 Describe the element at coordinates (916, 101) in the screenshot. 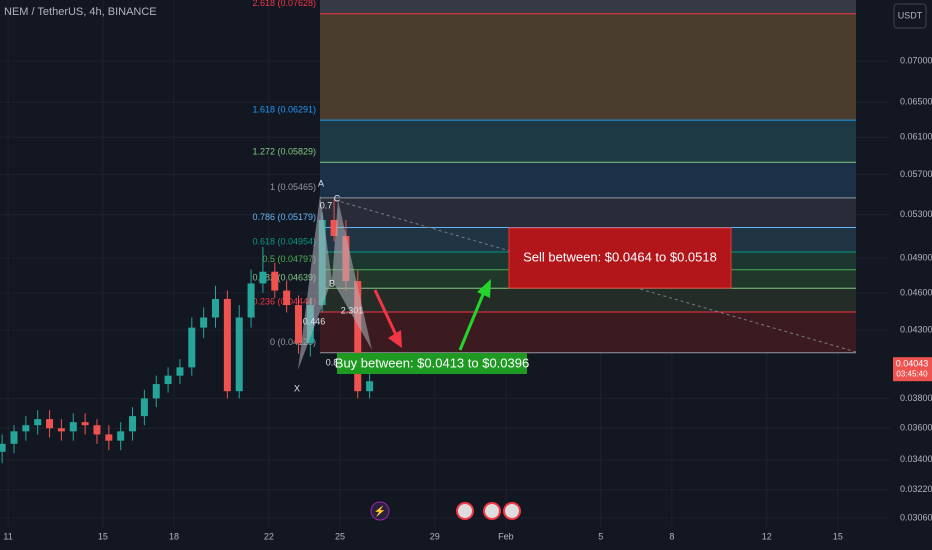

I see `y-tick-label: 0.06500` at that location.